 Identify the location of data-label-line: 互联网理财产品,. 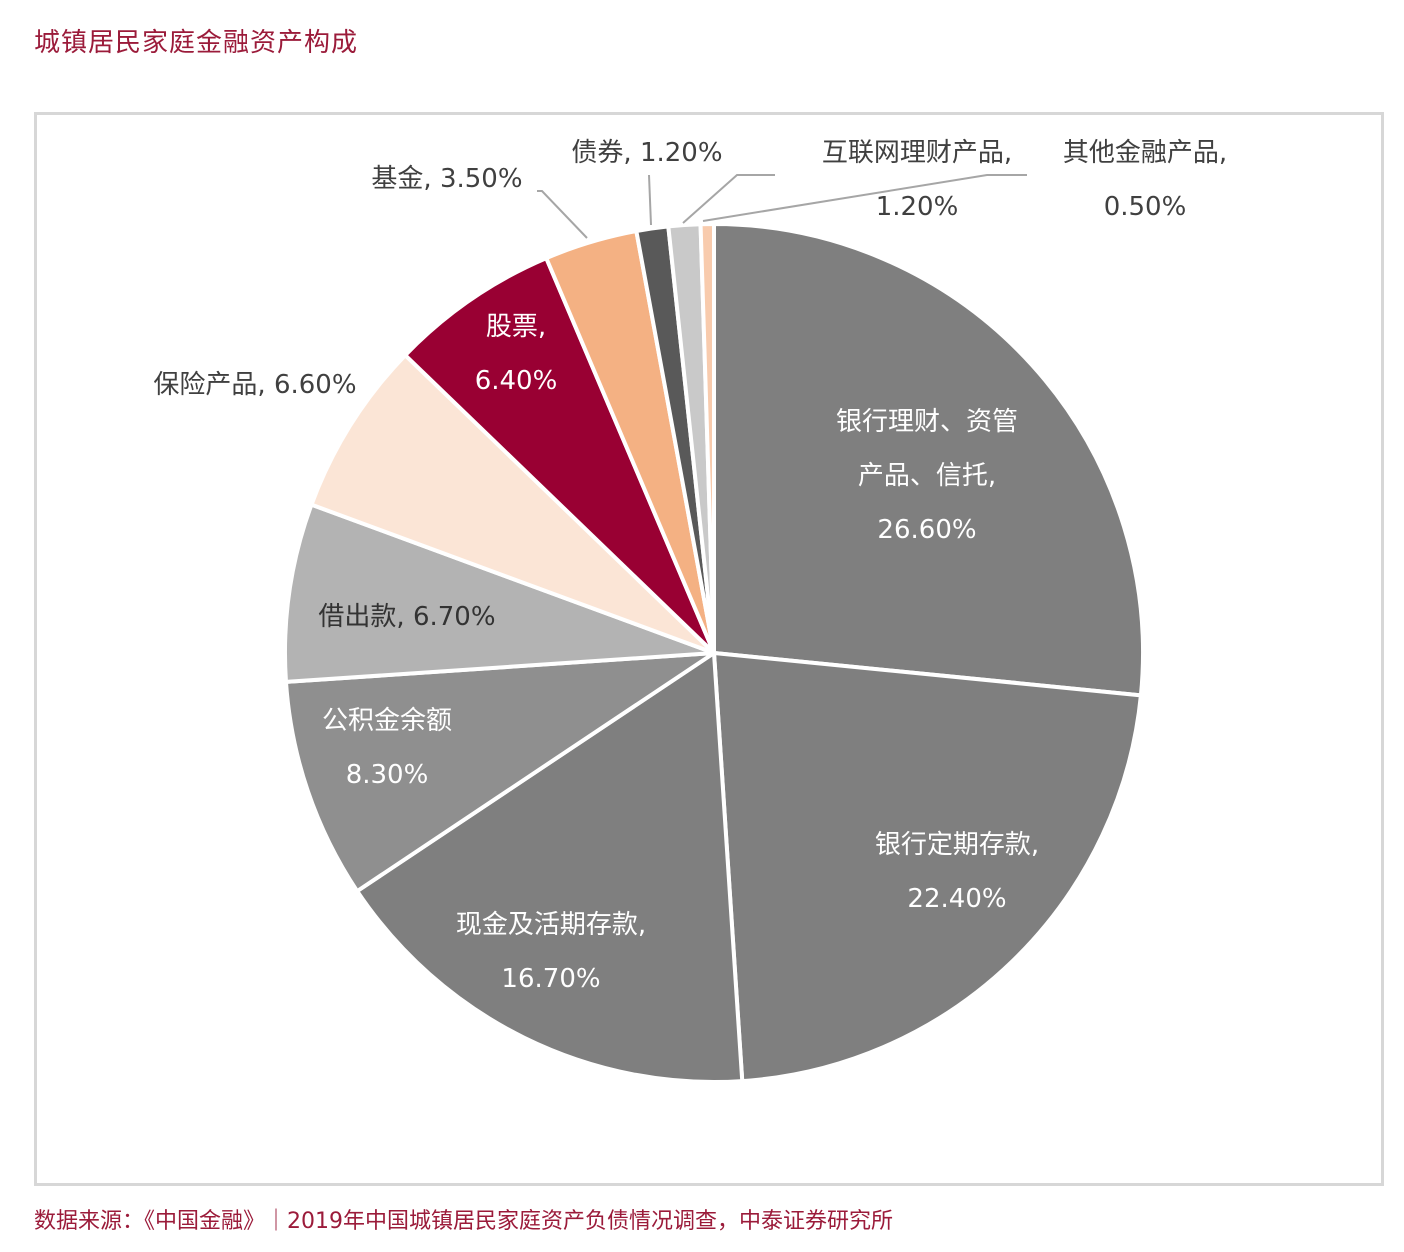
(917, 153).